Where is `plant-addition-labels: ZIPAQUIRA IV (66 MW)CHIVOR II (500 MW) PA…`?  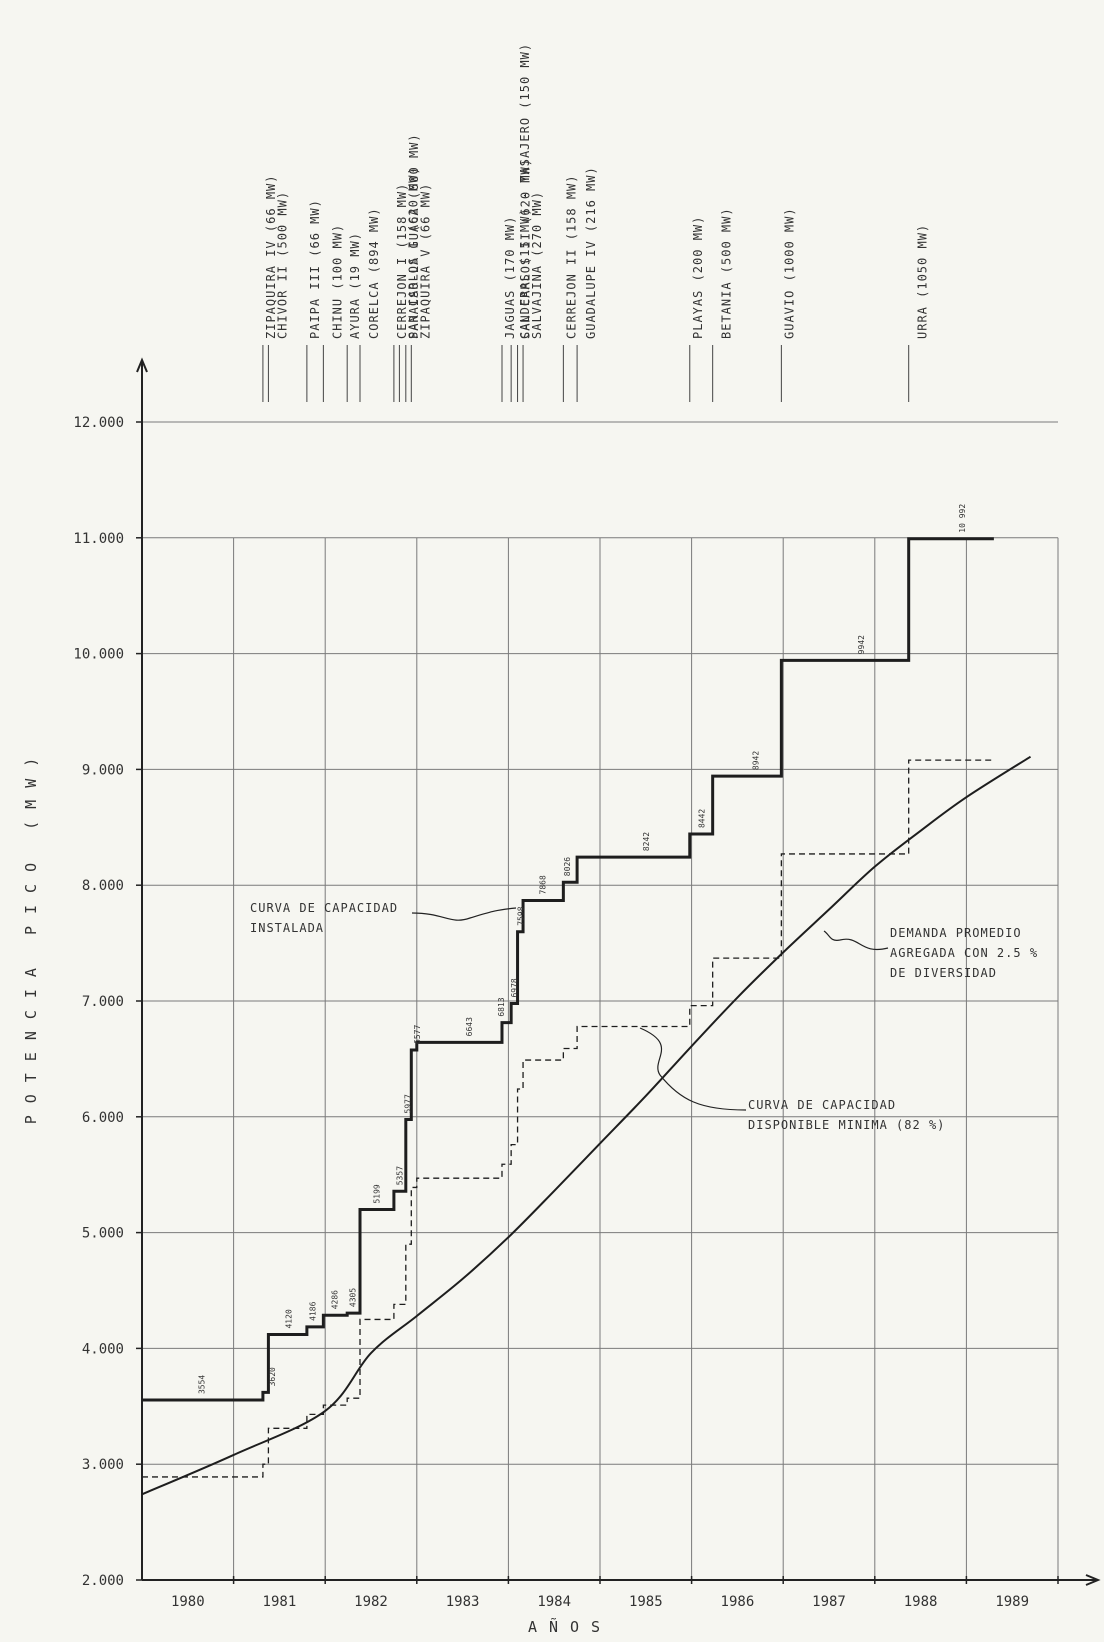
plant-addition-labels: ZIPAQUIRA IV (66 MW)CHIVOR II (500 MW) PA… is located at coordinates (596, 222).